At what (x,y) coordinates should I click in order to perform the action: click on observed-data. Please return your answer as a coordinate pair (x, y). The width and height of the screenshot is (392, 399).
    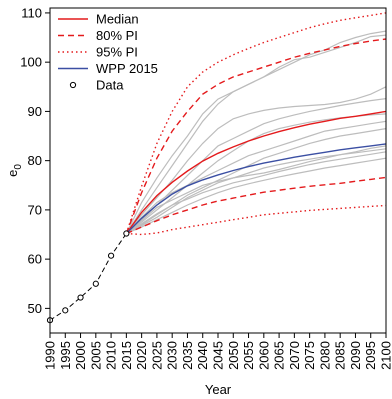
    Looking at the image, I should click on (88, 277).